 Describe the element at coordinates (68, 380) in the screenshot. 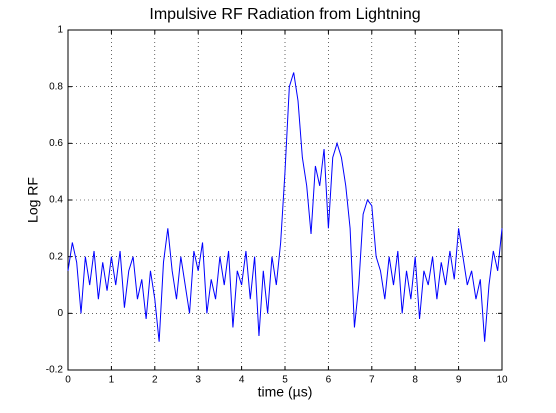

I see `x-tick-label: 0` at that location.